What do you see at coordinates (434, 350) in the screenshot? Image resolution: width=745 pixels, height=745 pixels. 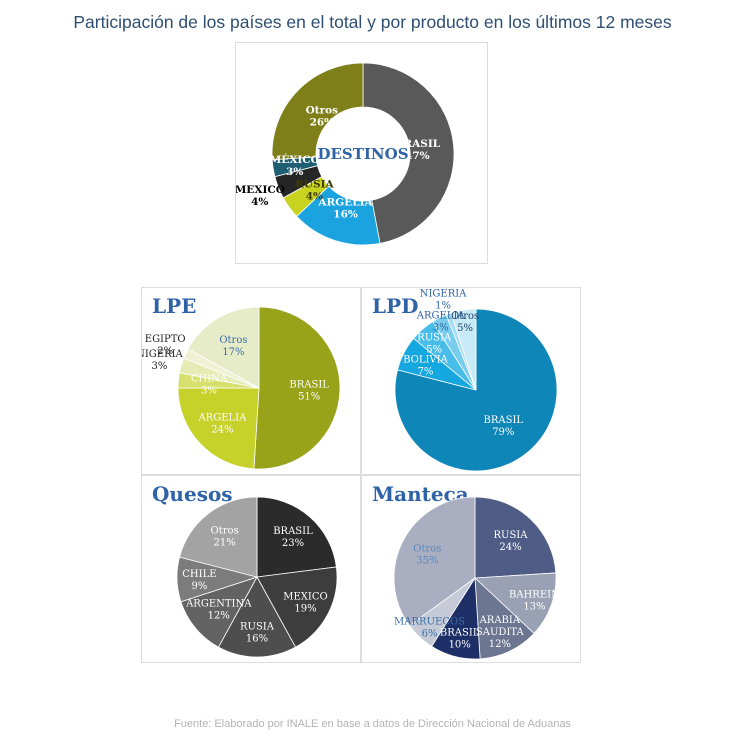 I see `value-label-rusia: 5%` at bounding box center [434, 350].